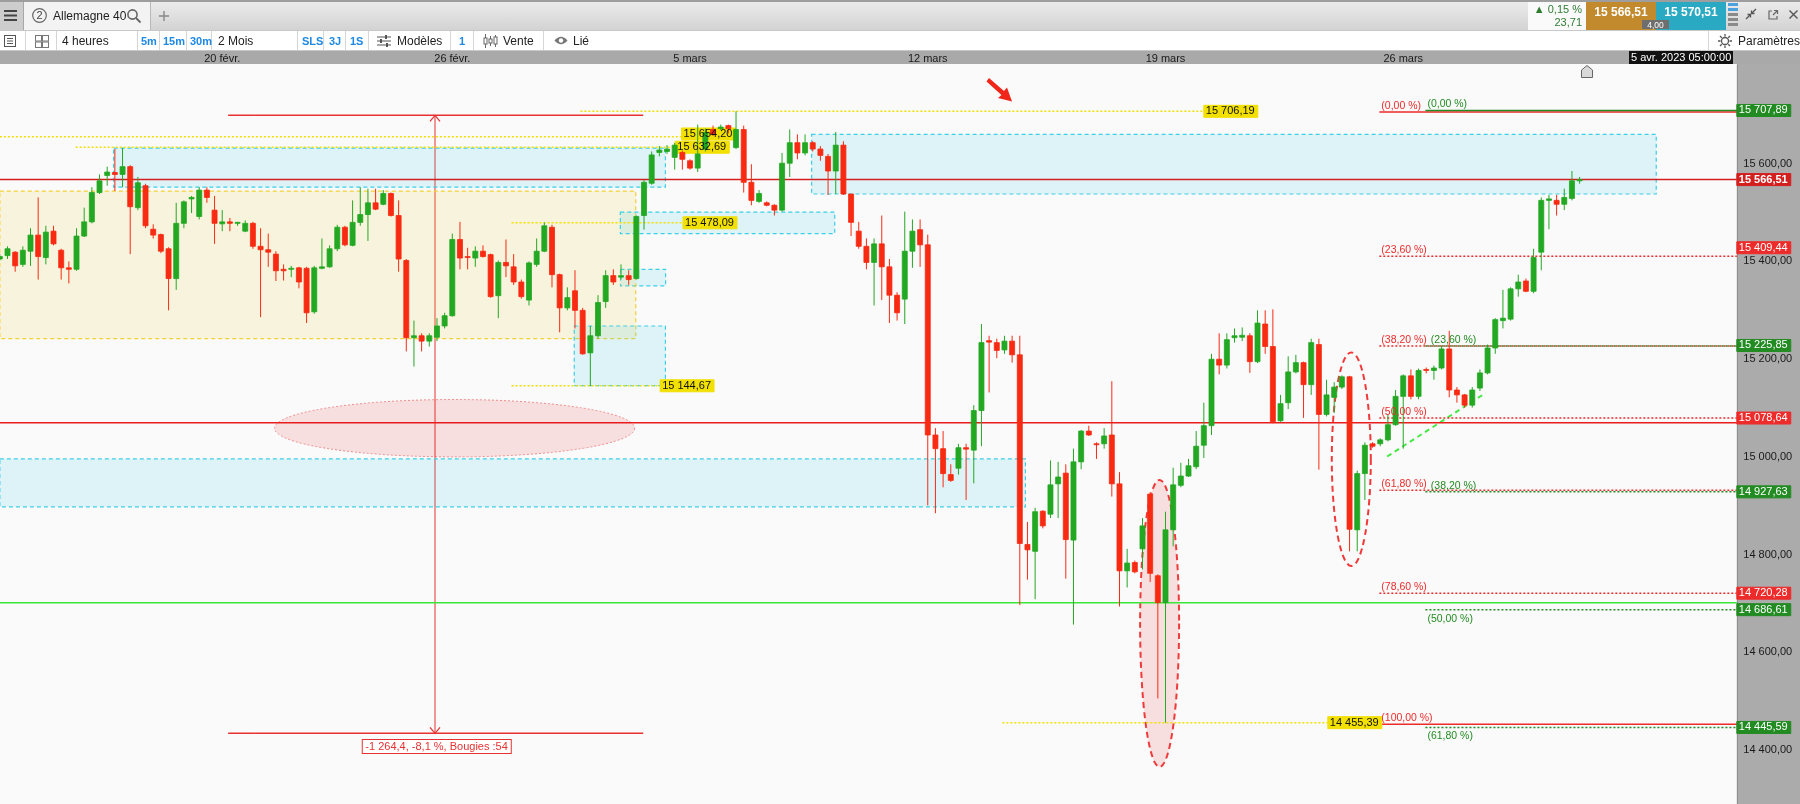  I want to click on annotation: (78,60 %), so click(1404, 587).